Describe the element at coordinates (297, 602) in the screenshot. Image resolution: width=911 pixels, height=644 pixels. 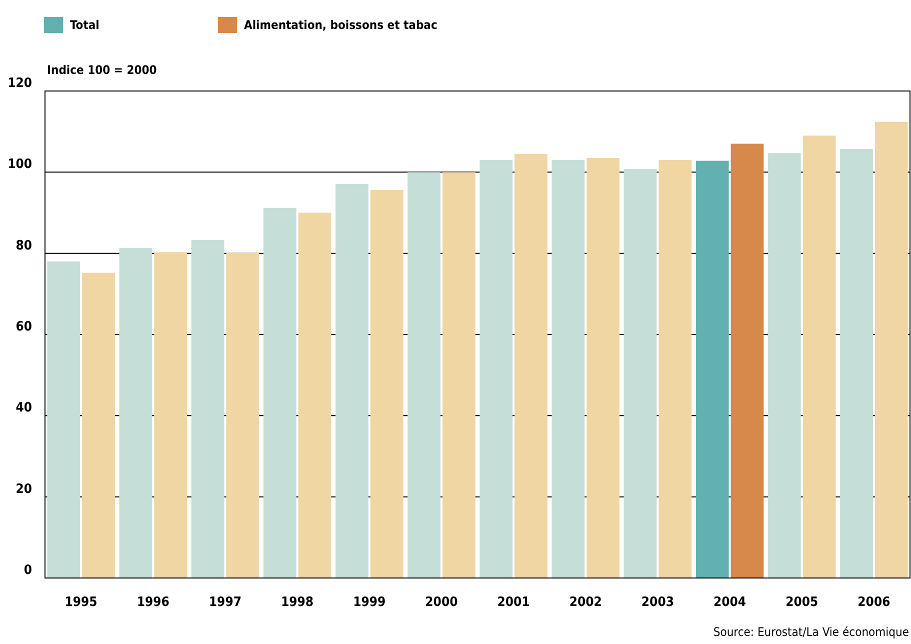
I see `x-tick-label: 1998` at that location.